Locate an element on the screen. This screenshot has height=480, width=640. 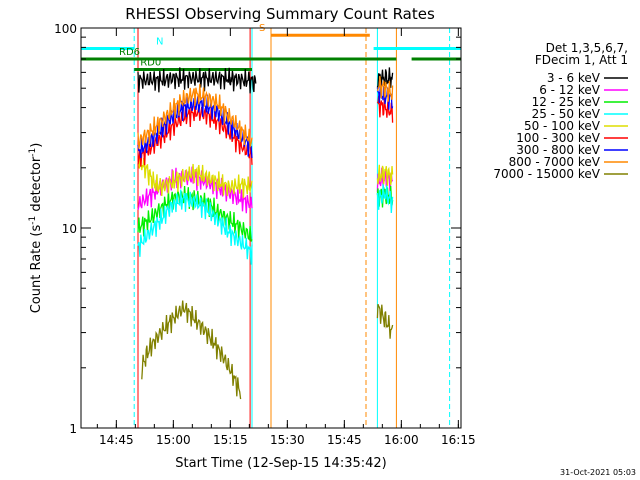
y-tick-label-2: 100 is located at coordinates (65, 29).